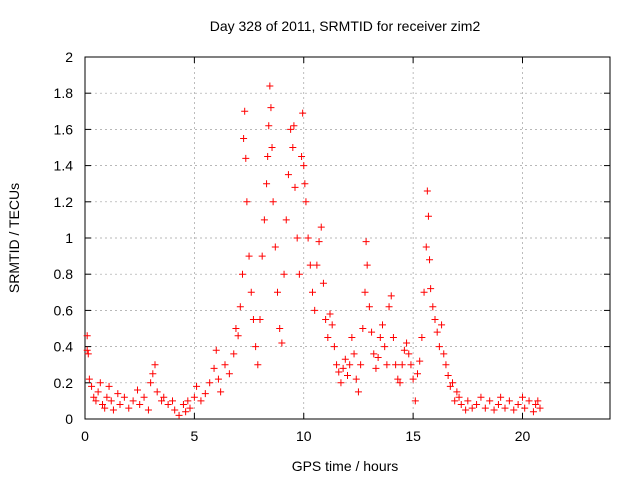  I want to click on x-tick-label: 0, so click(85, 436).